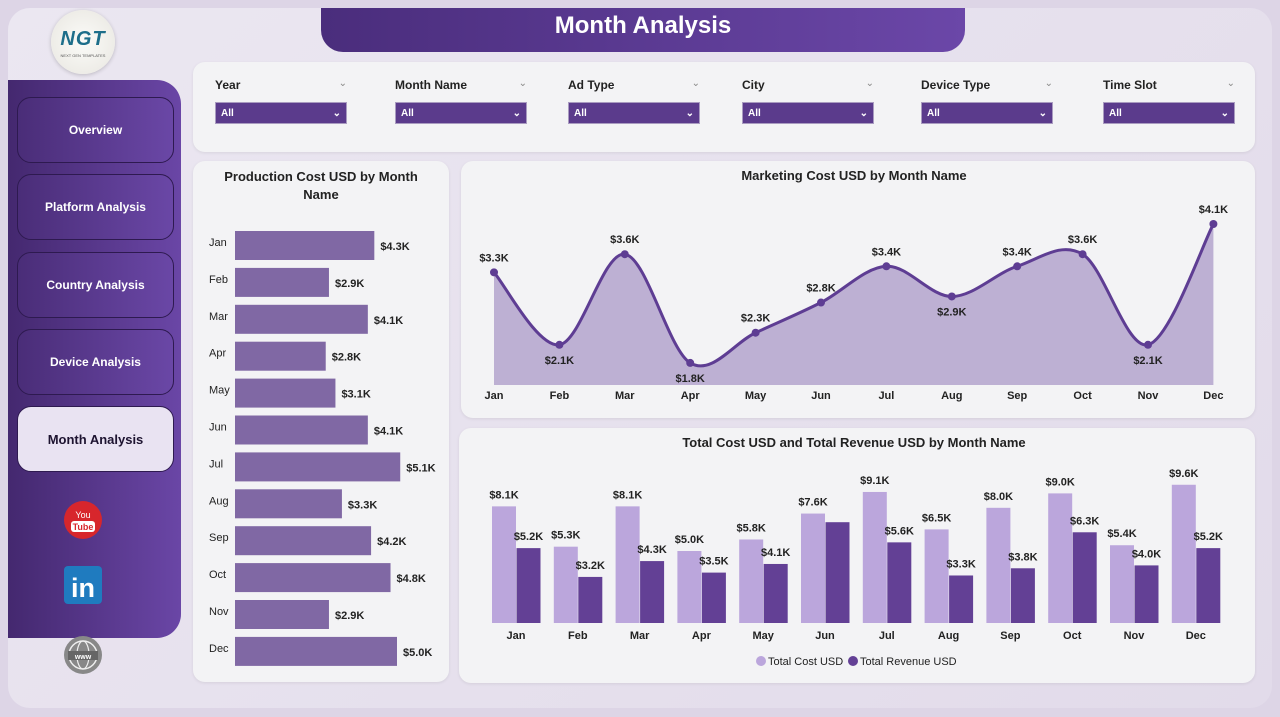 Image resolution: width=1280 pixels, height=717 pixels. What do you see at coordinates (1169, 87) in the screenshot?
I see `filter-label: Time Slot ⌄` at bounding box center [1169, 87].